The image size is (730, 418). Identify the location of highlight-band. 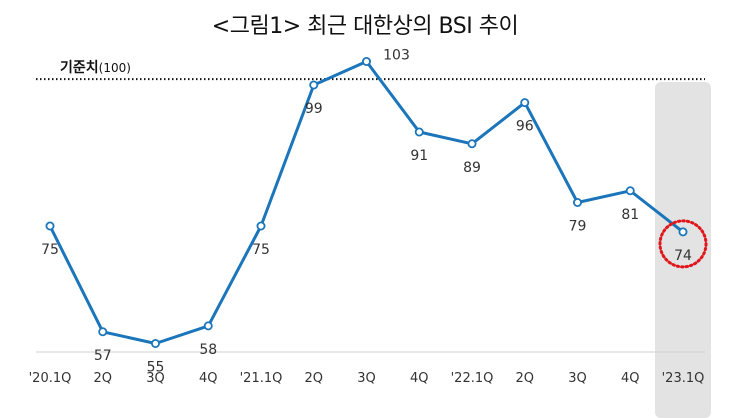
(683, 250).